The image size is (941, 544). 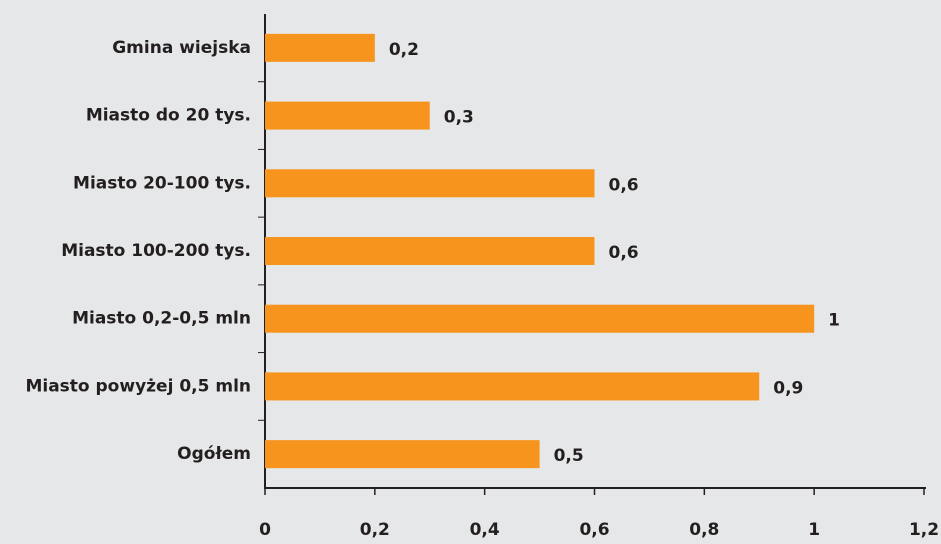 What do you see at coordinates (168, 116) in the screenshot?
I see `y-tick-label: Miasto do 20 tys.` at bounding box center [168, 116].